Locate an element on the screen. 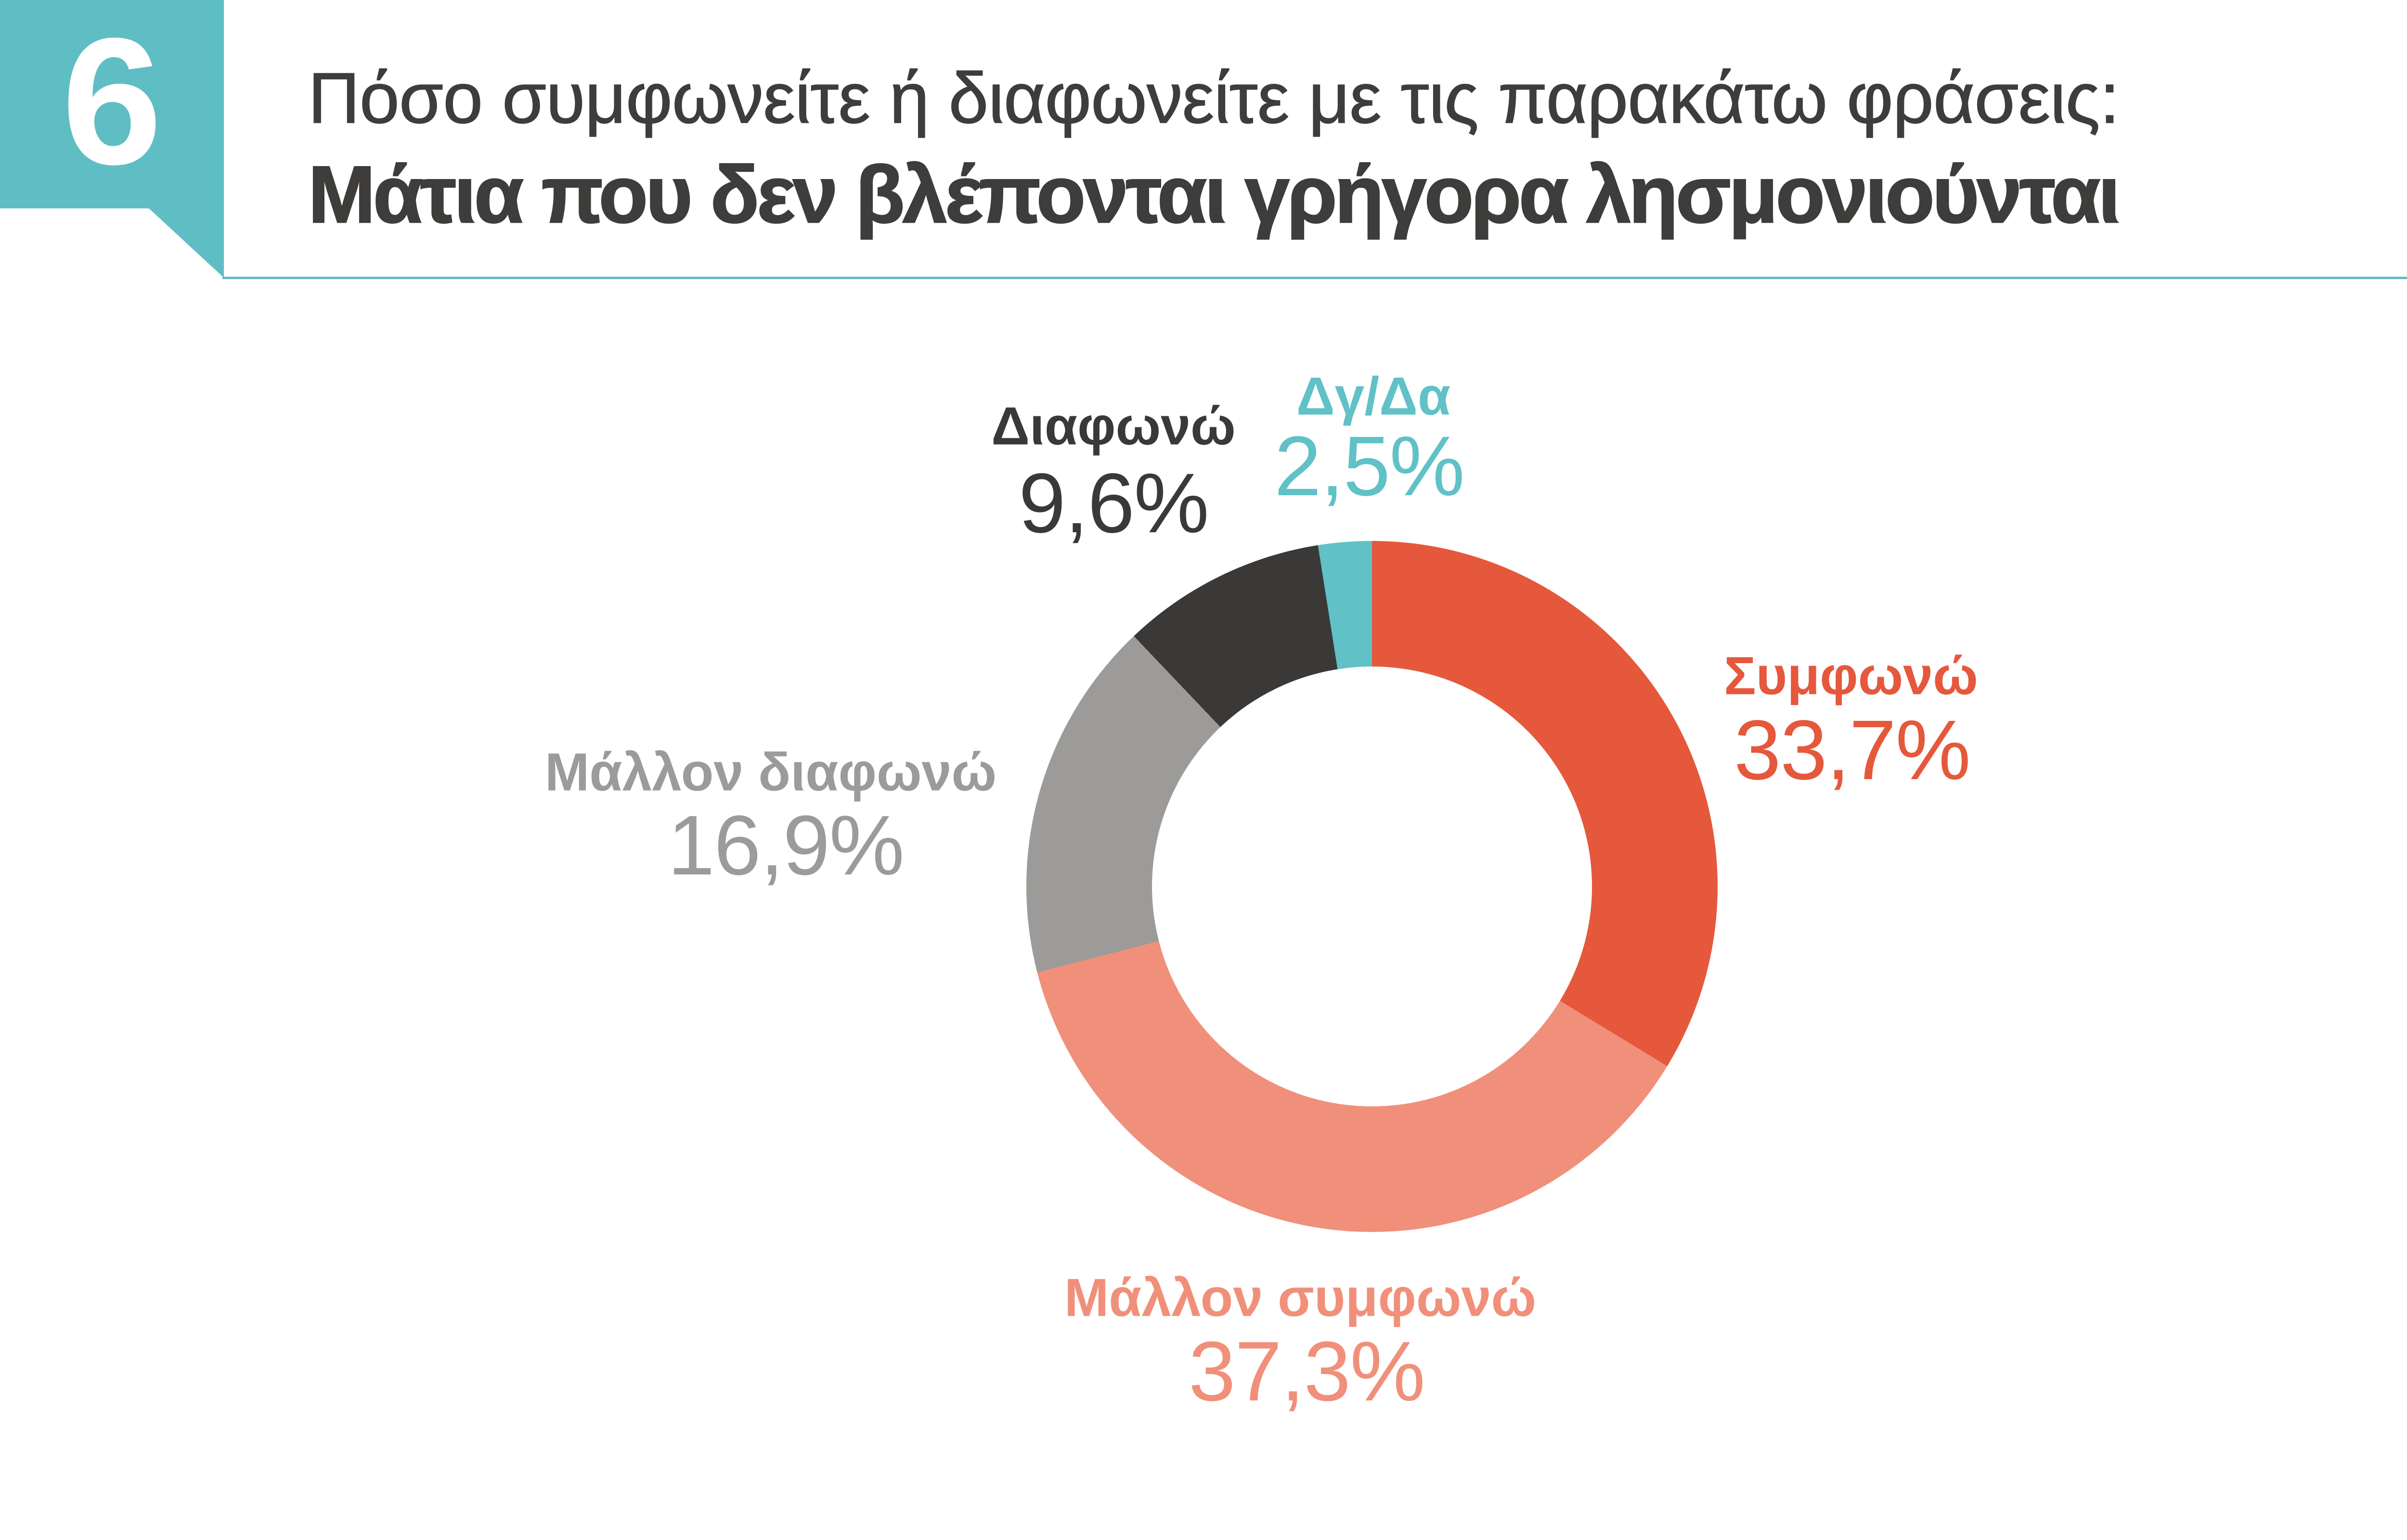 The width and height of the screenshot is (2407, 1540). header-divider is located at coordinates (1314, 278).